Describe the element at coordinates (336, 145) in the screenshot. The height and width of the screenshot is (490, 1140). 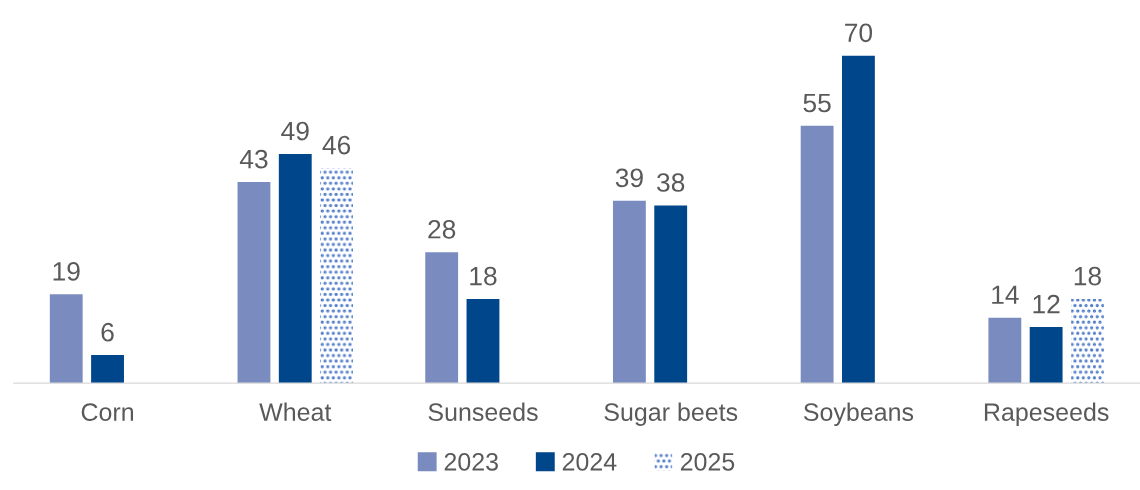
I see `data-label: 46` at that location.